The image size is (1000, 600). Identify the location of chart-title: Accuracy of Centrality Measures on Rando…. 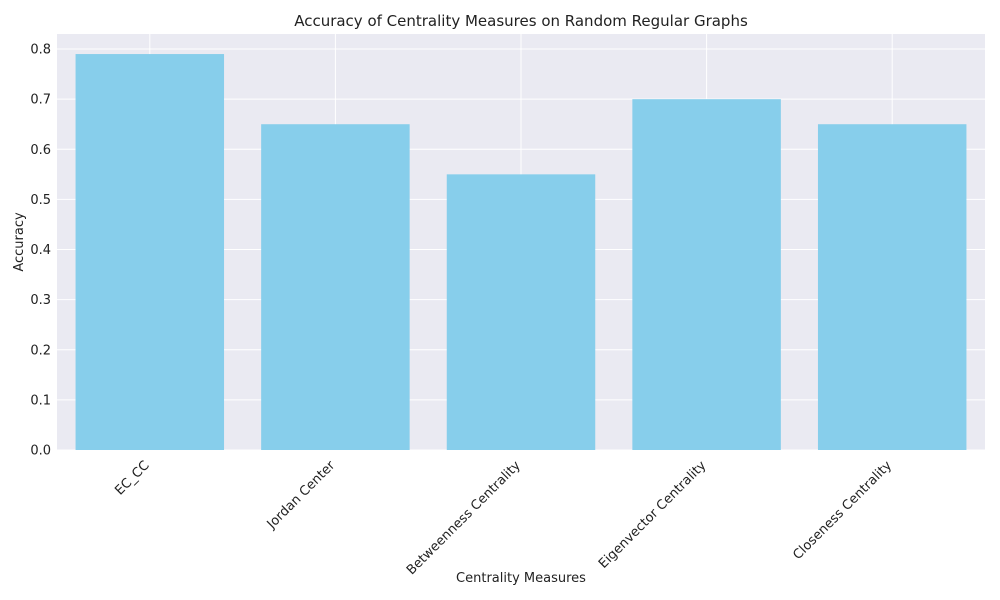
(521, 21).